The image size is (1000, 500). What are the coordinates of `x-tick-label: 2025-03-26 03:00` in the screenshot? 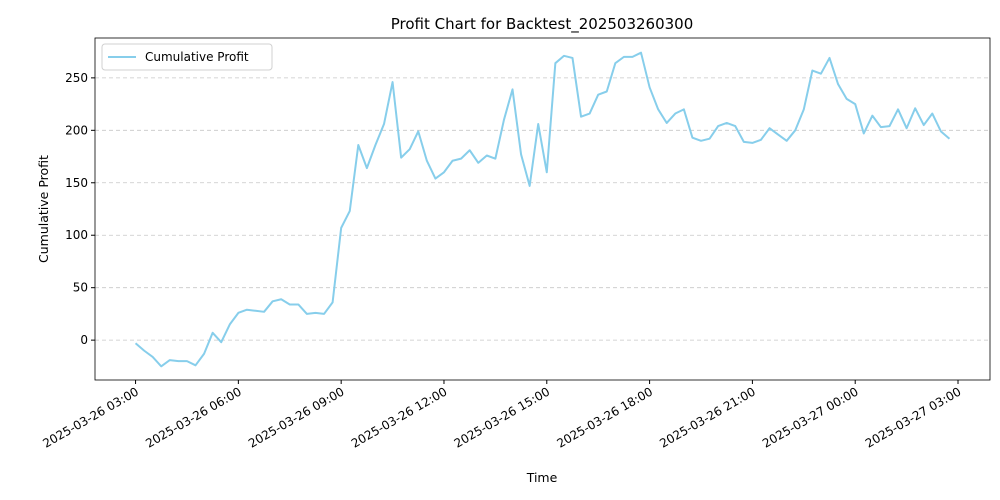 It's located at (90, 417).